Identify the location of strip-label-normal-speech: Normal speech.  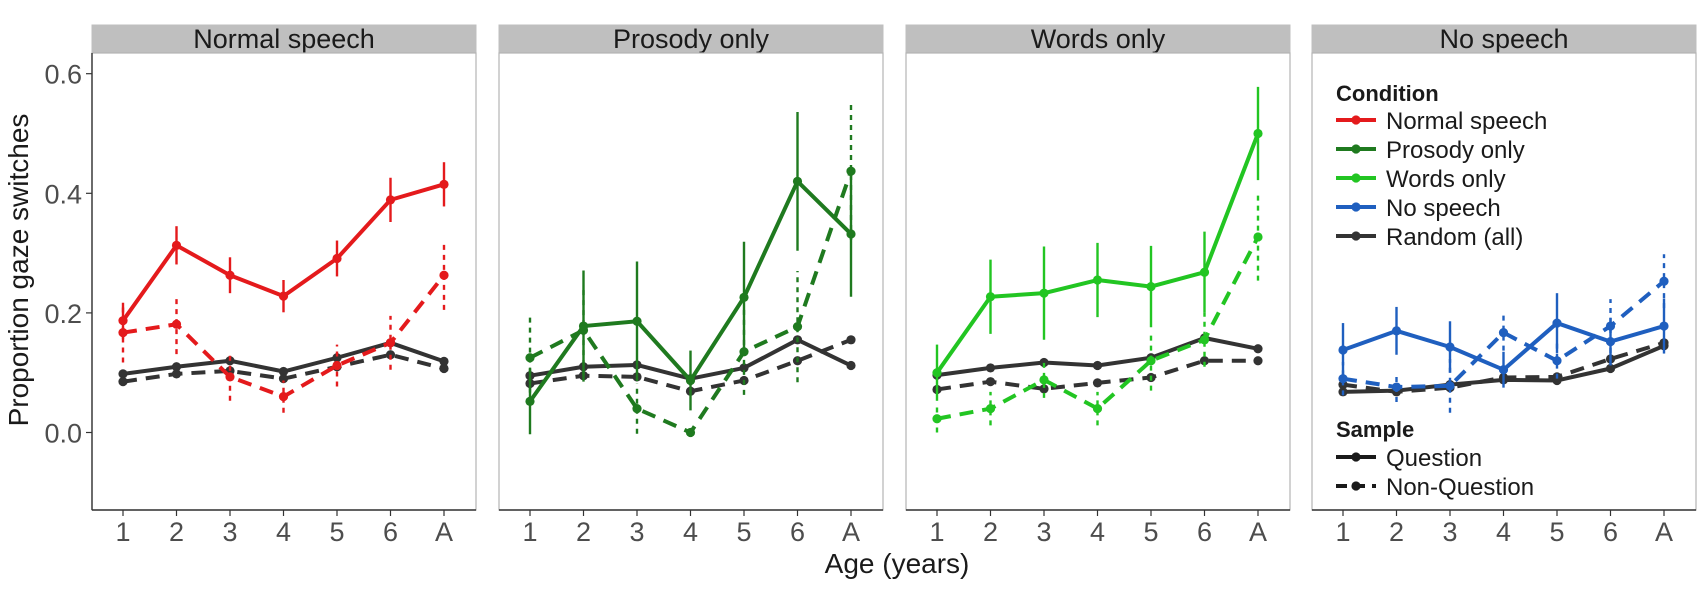
(284, 39).